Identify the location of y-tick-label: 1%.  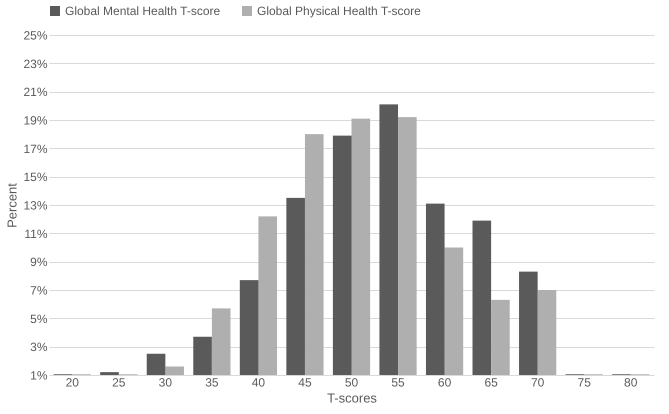
(39, 375).